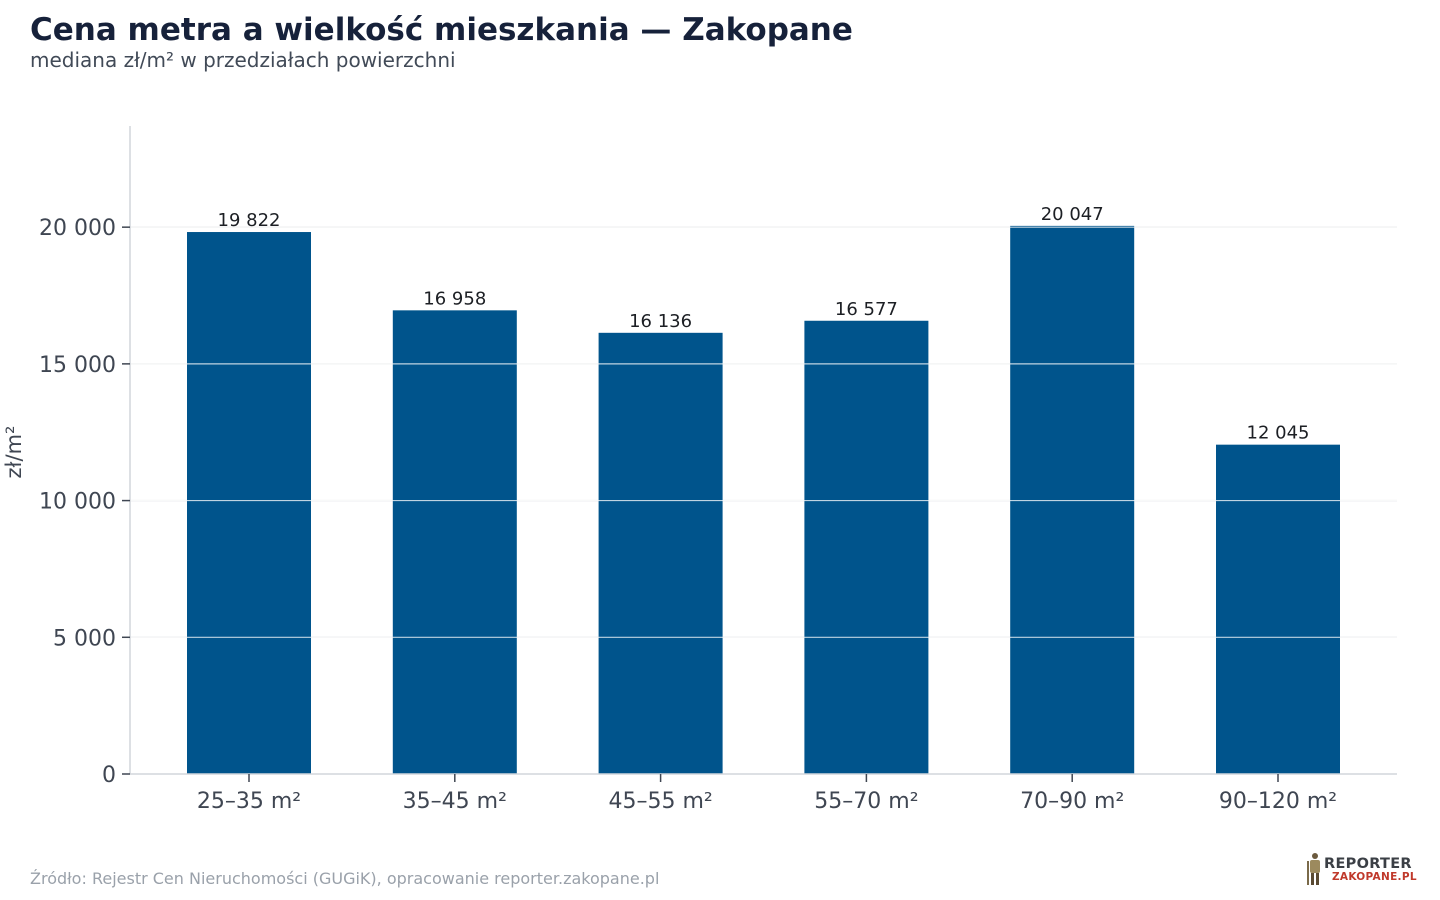 Image resolution: width=1440 pixels, height=900 pixels. Describe the element at coordinates (455, 801) in the screenshot. I see `x-tick-label-1: 35–45 m²` at that location.